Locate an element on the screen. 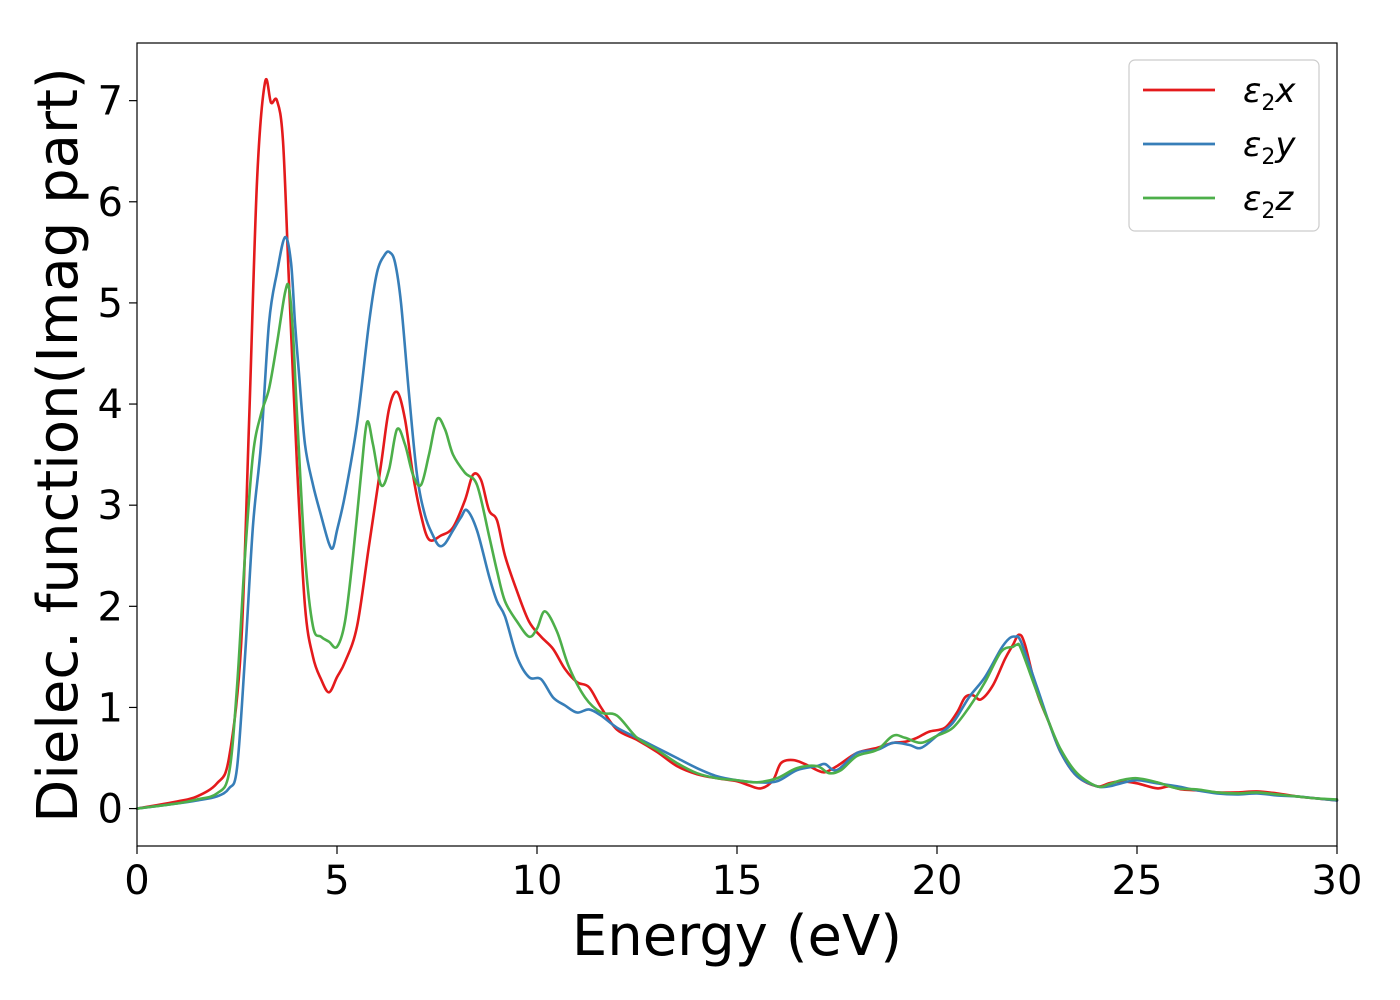 The image size is (1400, 1000). legend-entries: ε2x ε2y ε2z is located at coordinates (1219, 147).